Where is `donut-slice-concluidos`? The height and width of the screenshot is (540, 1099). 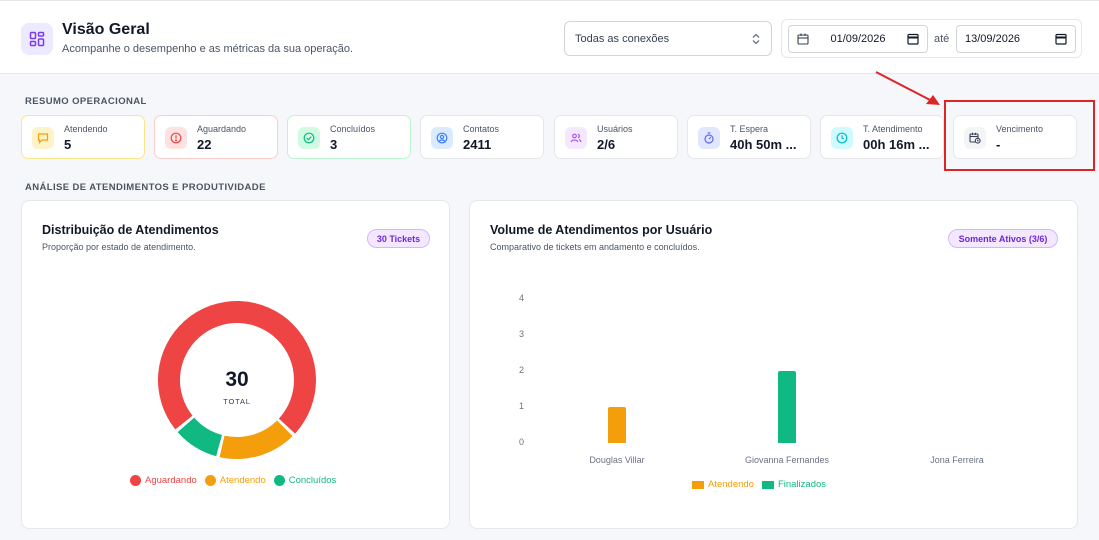 donut-slice-concluidos is located at coordinates (199, 437).